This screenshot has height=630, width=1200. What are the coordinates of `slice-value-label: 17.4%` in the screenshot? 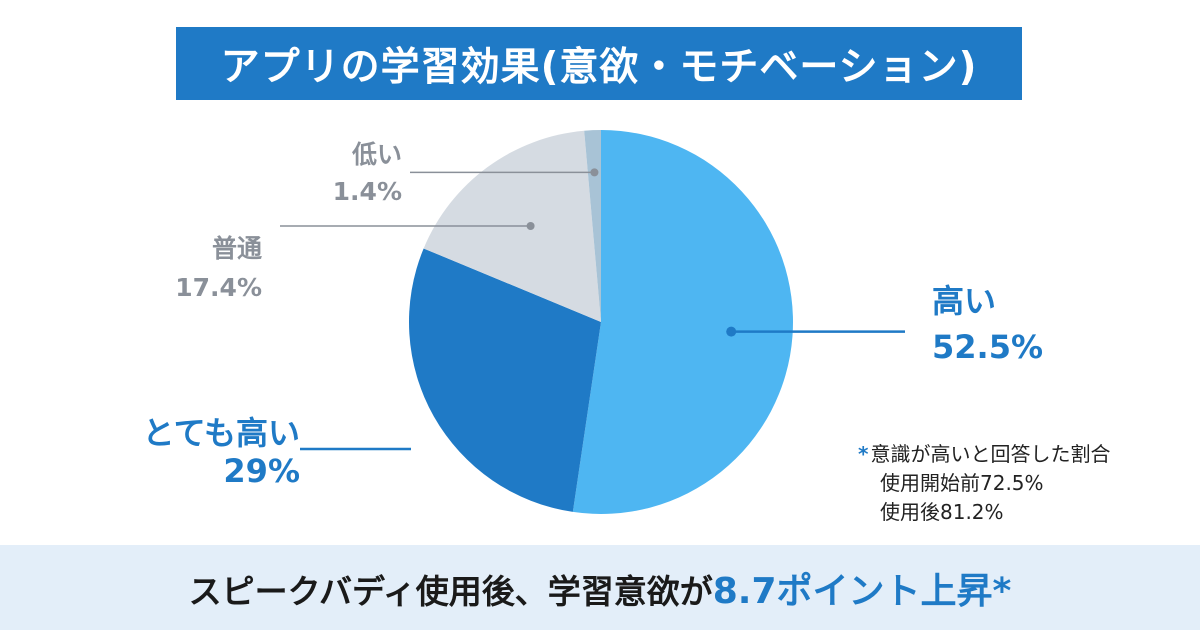 It's located at (218, 287).